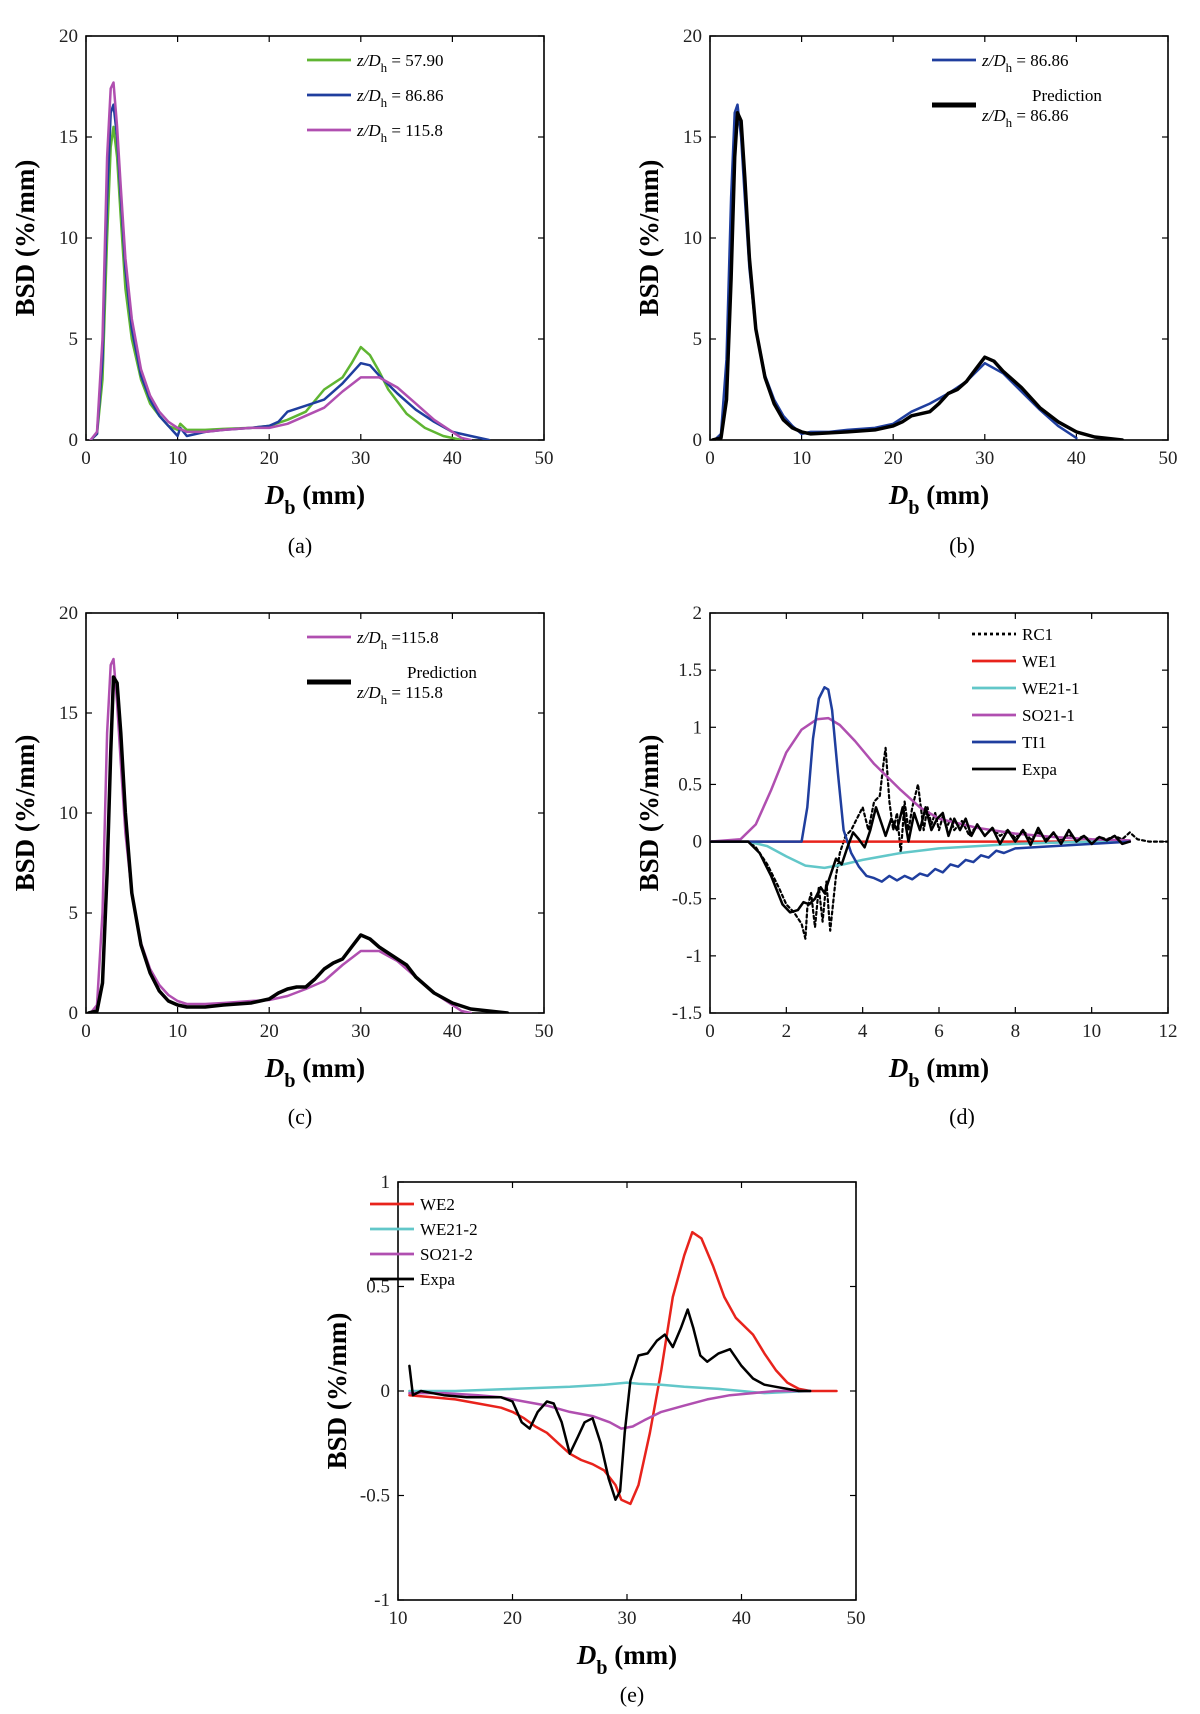 This screenshot has height=1714, width=1200. What do you see at coordinates (1037, 634) in the screenshot?
I see `legend-label: RC1` at bounding box center [1037, 634].